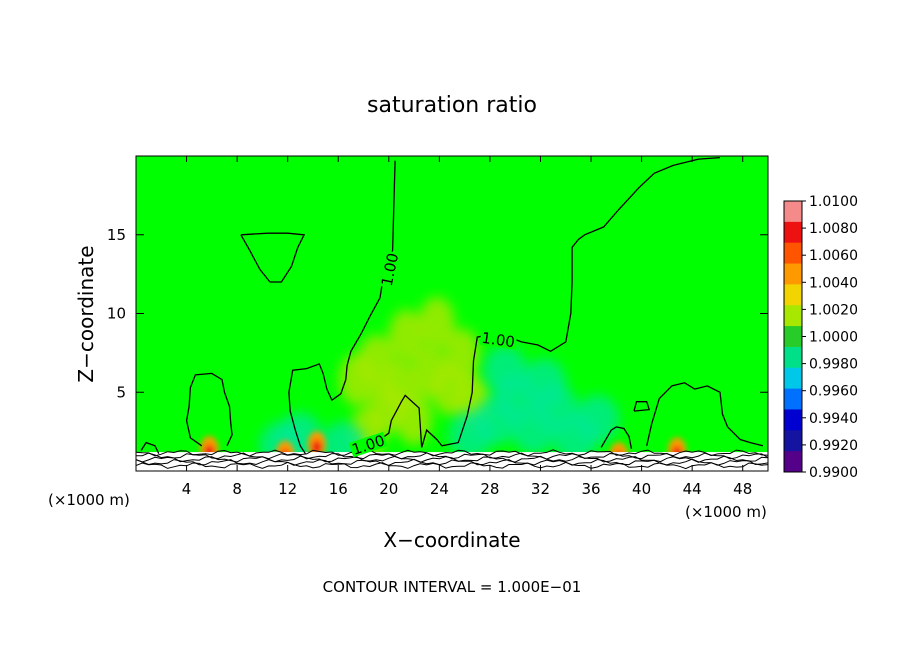 The height and width of the screenshot is (654, 904). What do you see at coordinates (439, 489) in the screenshot?
I see `x-tick-label: 24` at bounding box center [439, 489].